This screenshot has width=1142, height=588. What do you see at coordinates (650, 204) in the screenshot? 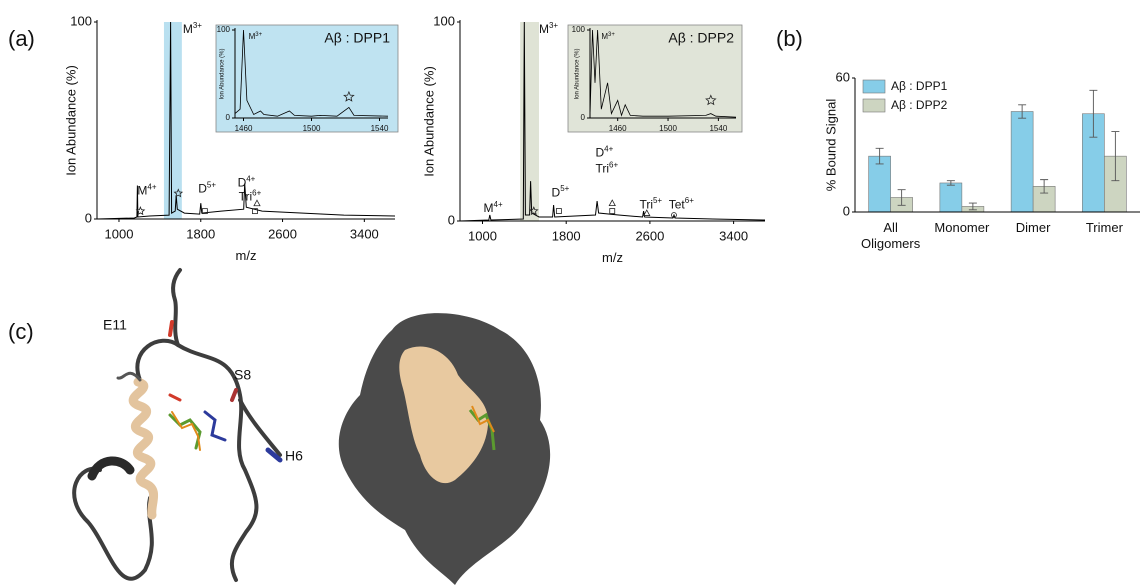
I see `peak-label: Tri5+` at bounding box center [650, 204].